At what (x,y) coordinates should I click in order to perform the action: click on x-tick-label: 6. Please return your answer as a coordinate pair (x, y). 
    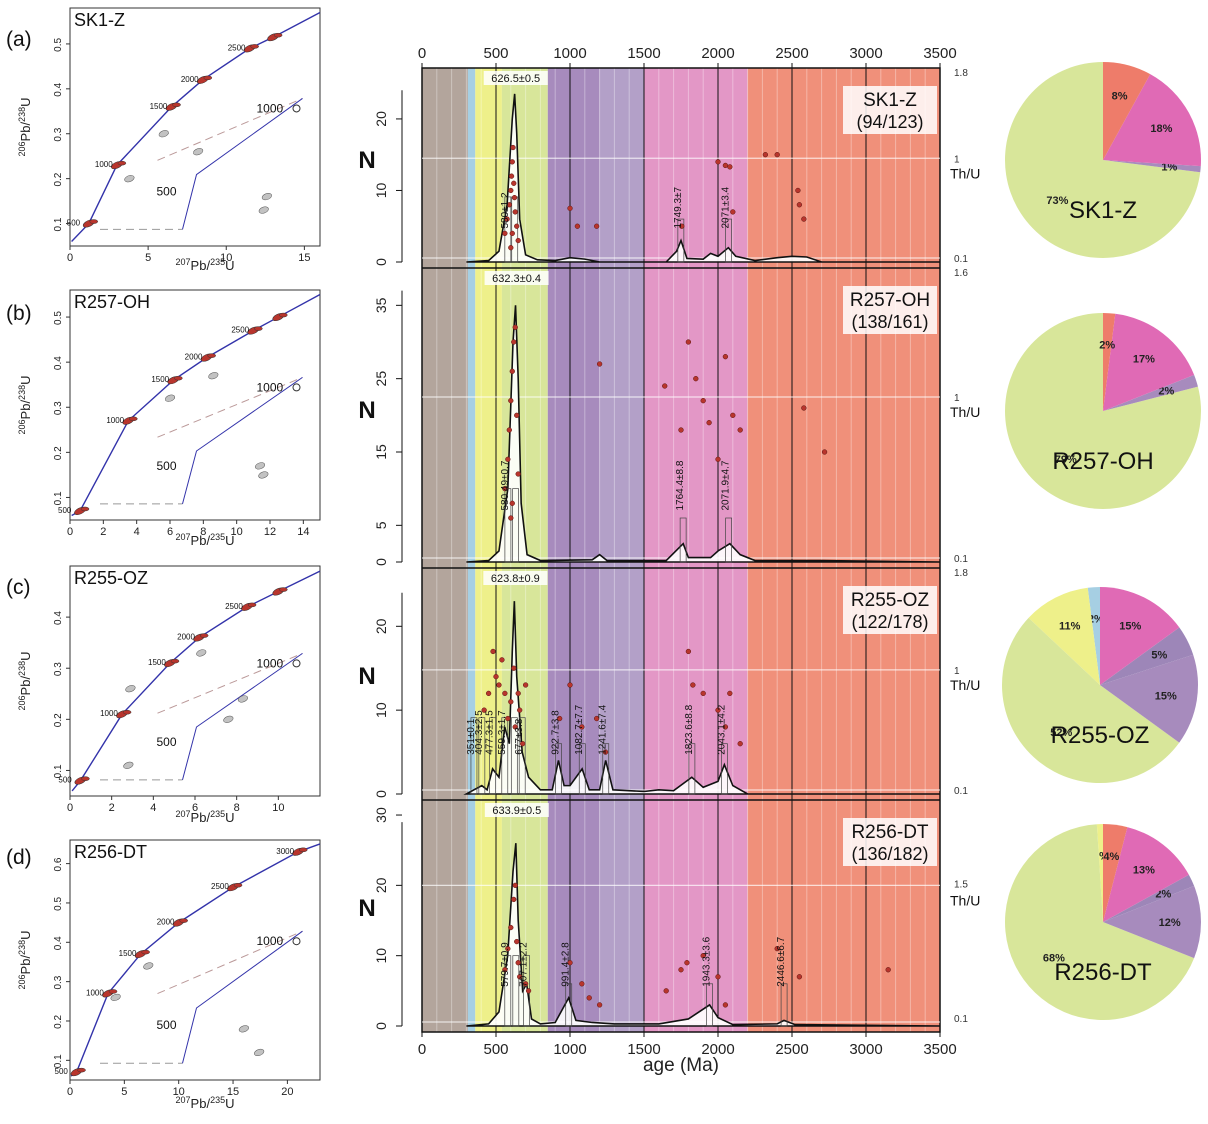
    Looking at the image, I should click on (170, 532).